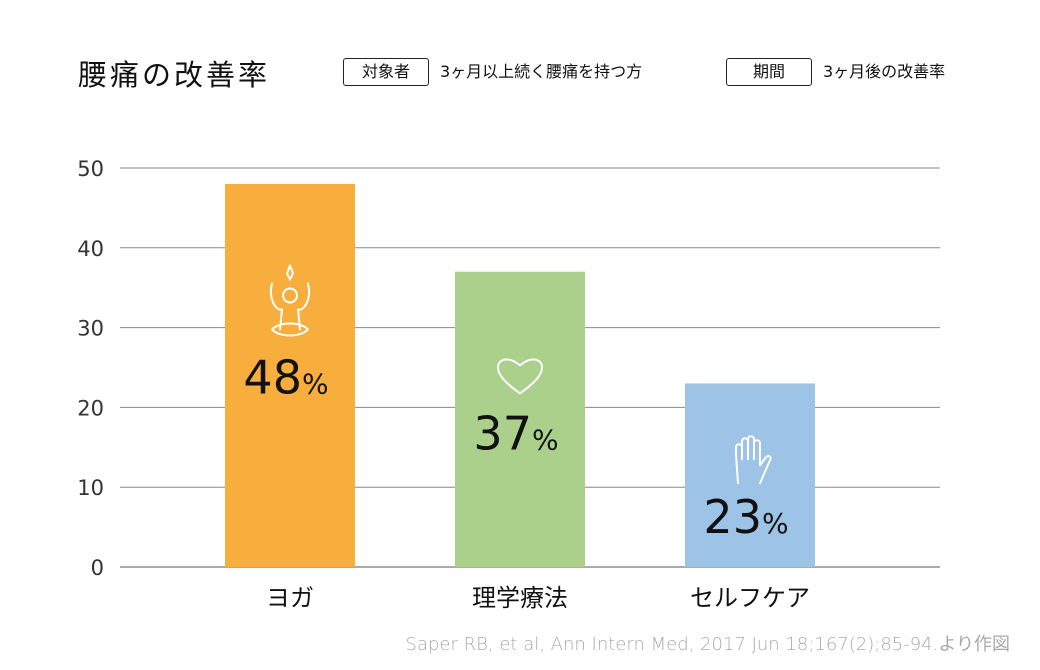  I want to click on y-tick-label: 10, so click(90, 488).